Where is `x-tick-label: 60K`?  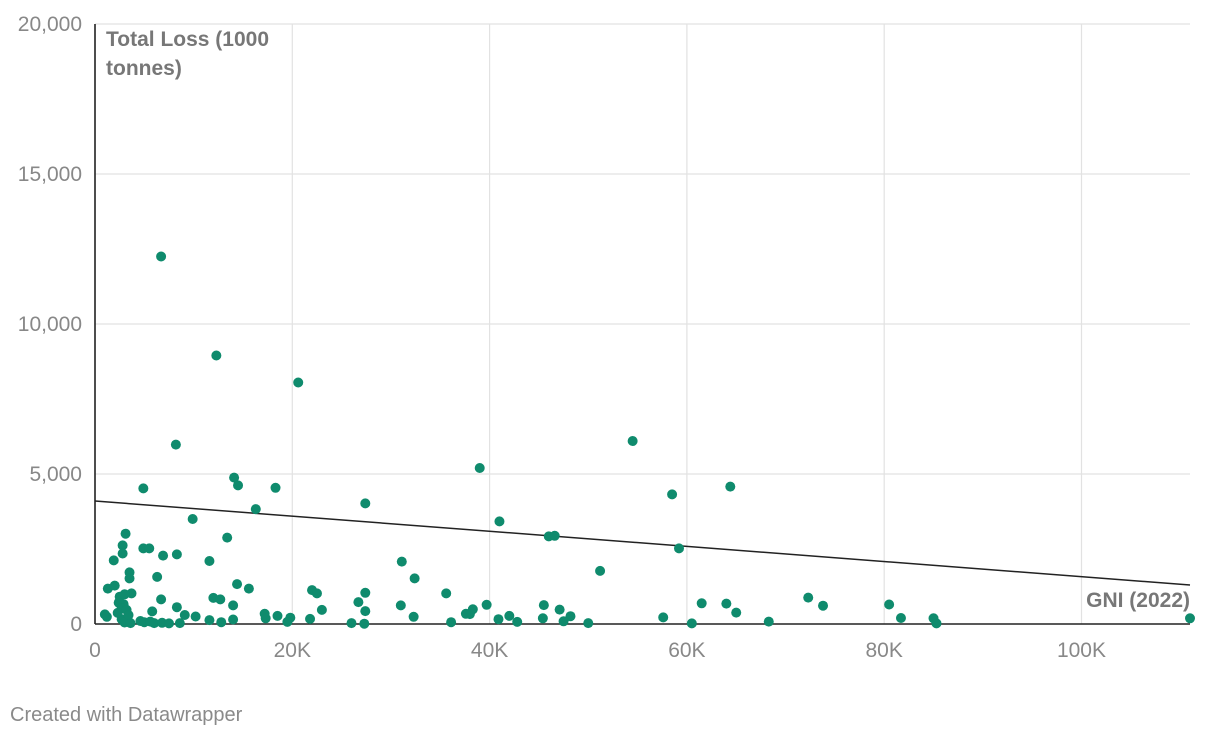 x-tick-label: 60K is located at coordinates (686, 650).